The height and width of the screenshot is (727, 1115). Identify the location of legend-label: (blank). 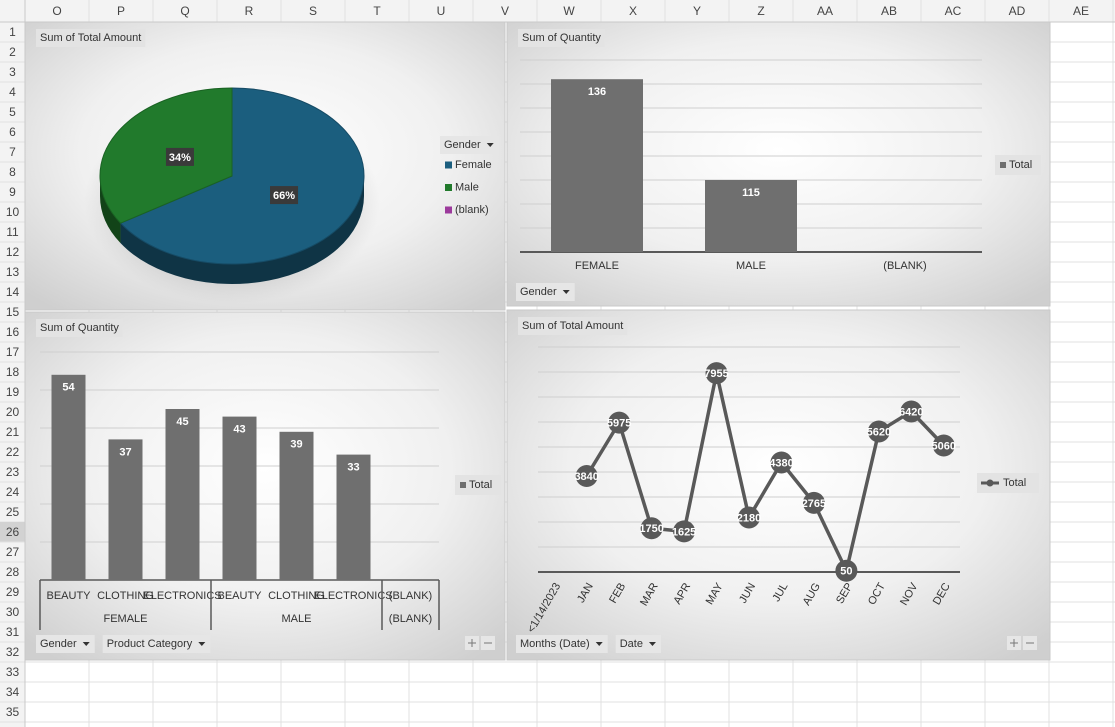
(472, 210).